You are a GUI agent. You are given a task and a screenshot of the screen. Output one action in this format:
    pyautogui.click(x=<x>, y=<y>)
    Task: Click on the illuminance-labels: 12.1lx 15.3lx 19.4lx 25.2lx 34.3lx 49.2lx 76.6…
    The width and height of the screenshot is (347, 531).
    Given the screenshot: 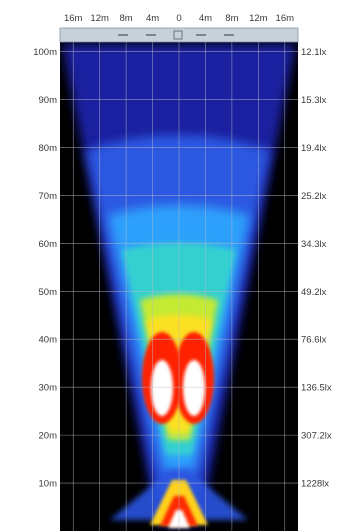 What is the action you would take?
    pyautogui.click(x=316, y=268)
    